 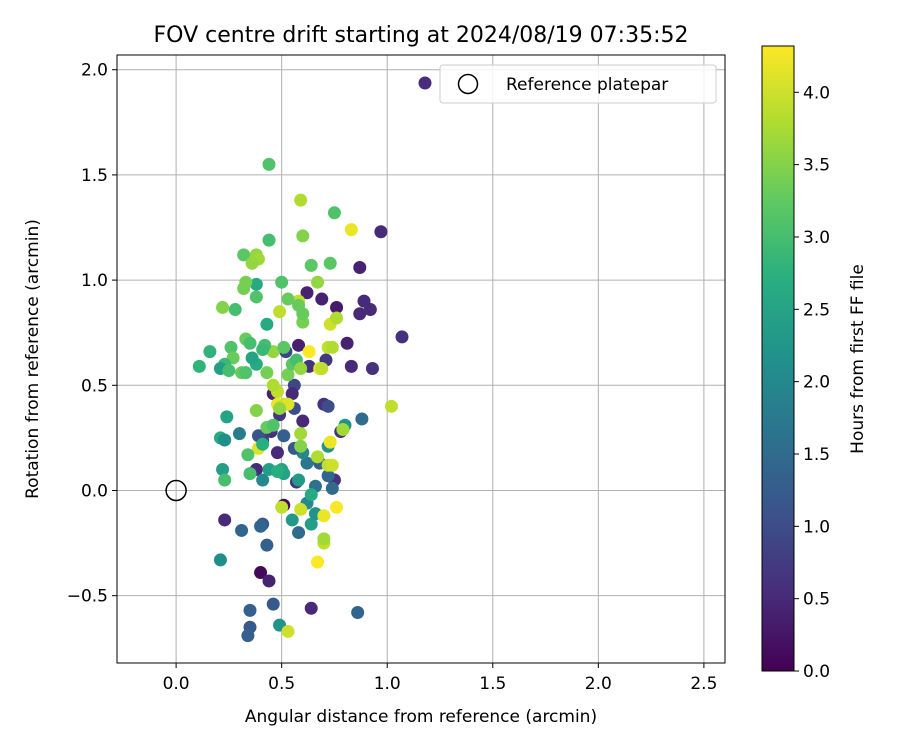 What do you see at coordinates (816, 166) in the screenshot?
I see `colorbar-tick-label: 3.5` at bounding box center [816, 166].